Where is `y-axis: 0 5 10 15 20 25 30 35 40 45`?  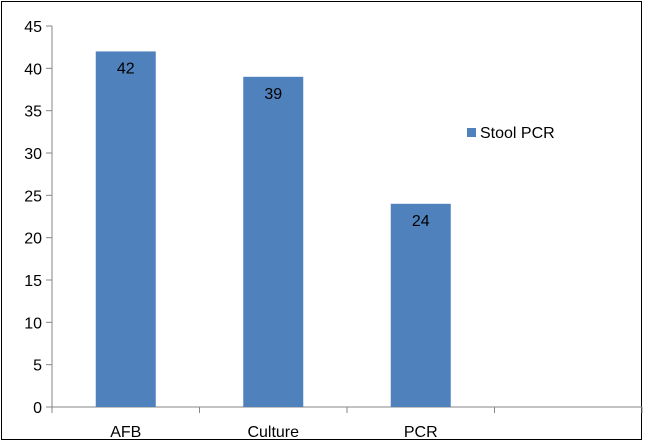
y-axis: 0 5 10 15 20 25 30 35 40 45 is located at coordinates (38, 218).